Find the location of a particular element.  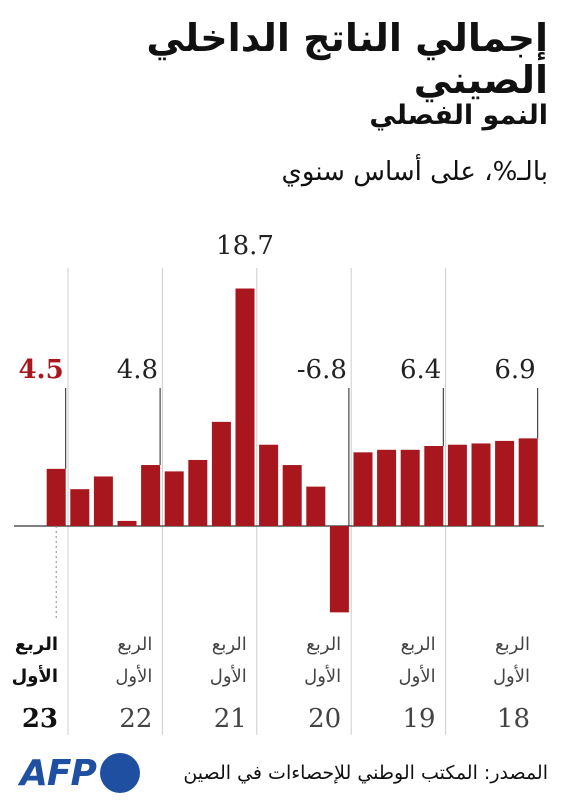

year-label: 19 is located at coordinates (419, 719).